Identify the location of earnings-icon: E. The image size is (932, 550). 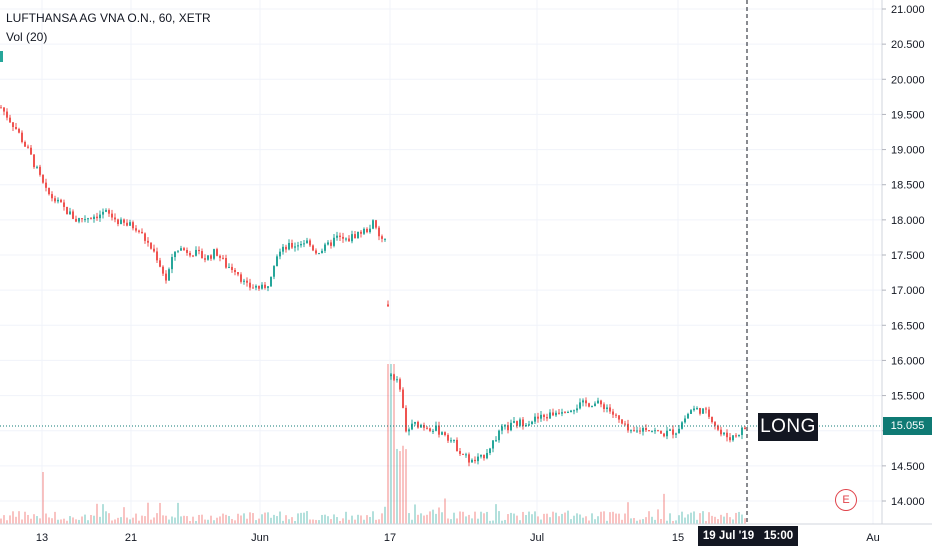
(846, 500).